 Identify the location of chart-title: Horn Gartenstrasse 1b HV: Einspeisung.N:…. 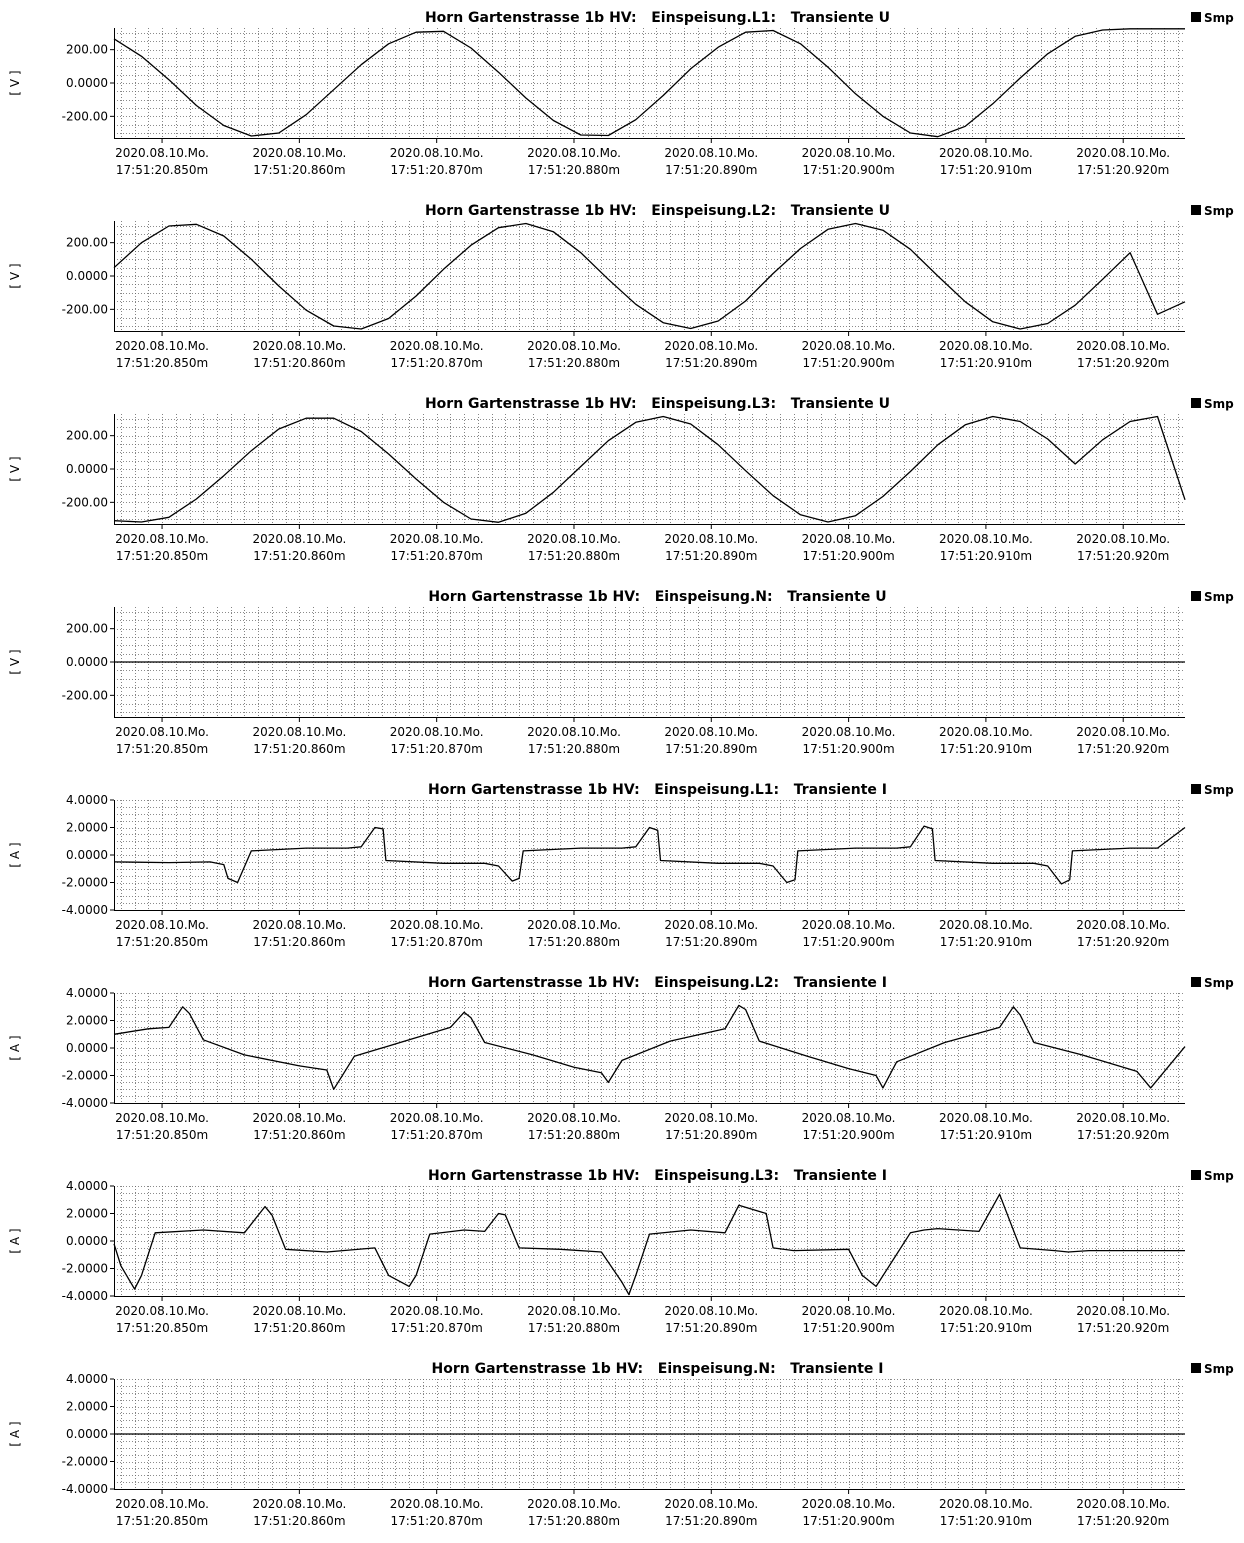
(658, 1369).